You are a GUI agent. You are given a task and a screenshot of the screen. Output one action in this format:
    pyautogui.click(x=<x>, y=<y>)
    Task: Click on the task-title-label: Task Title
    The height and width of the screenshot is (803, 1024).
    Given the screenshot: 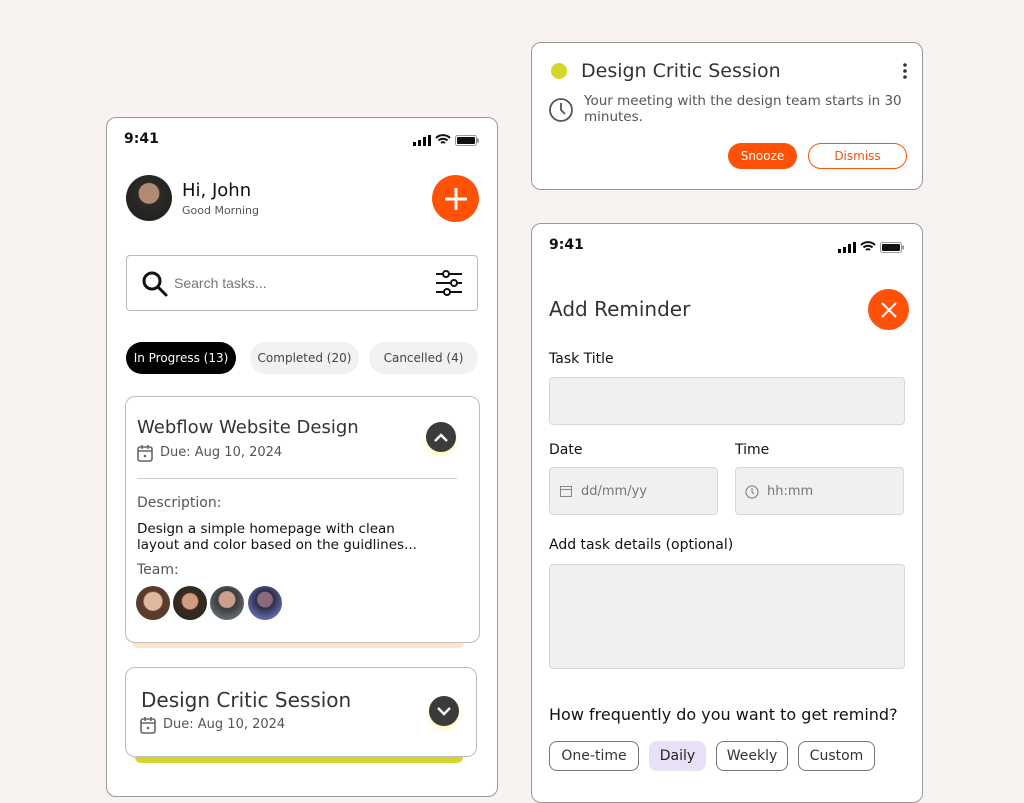 What is the action you would take?
    pyautogui.click(x=581, y=359)
    